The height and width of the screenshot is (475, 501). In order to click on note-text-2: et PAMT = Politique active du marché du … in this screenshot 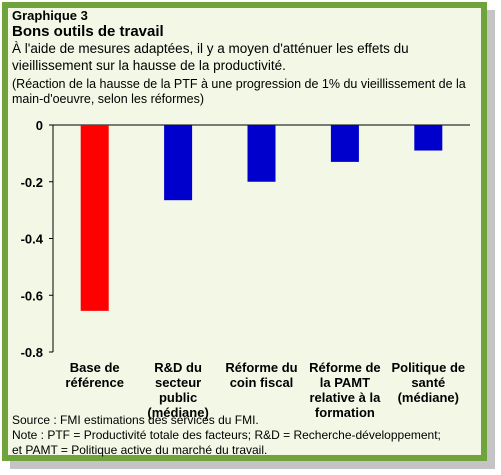, I will do `click(140, 450)`.